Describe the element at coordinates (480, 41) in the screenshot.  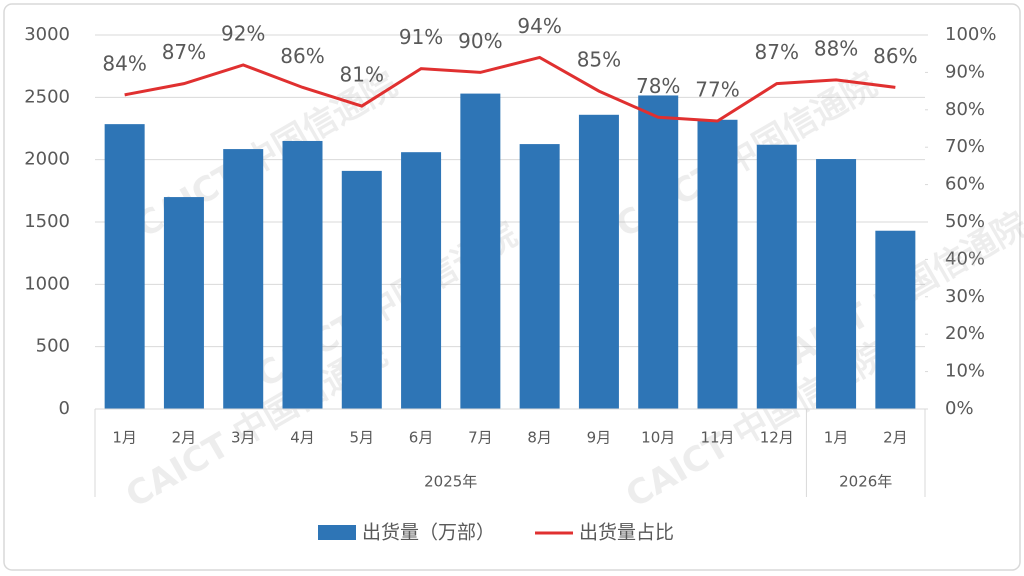
I see `data-label: 90%` at that location.